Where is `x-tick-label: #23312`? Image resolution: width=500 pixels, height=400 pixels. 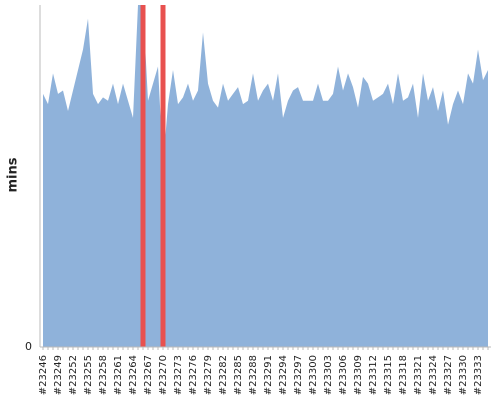
x-tick-label: #23312 is located at coordinates (373, 375).